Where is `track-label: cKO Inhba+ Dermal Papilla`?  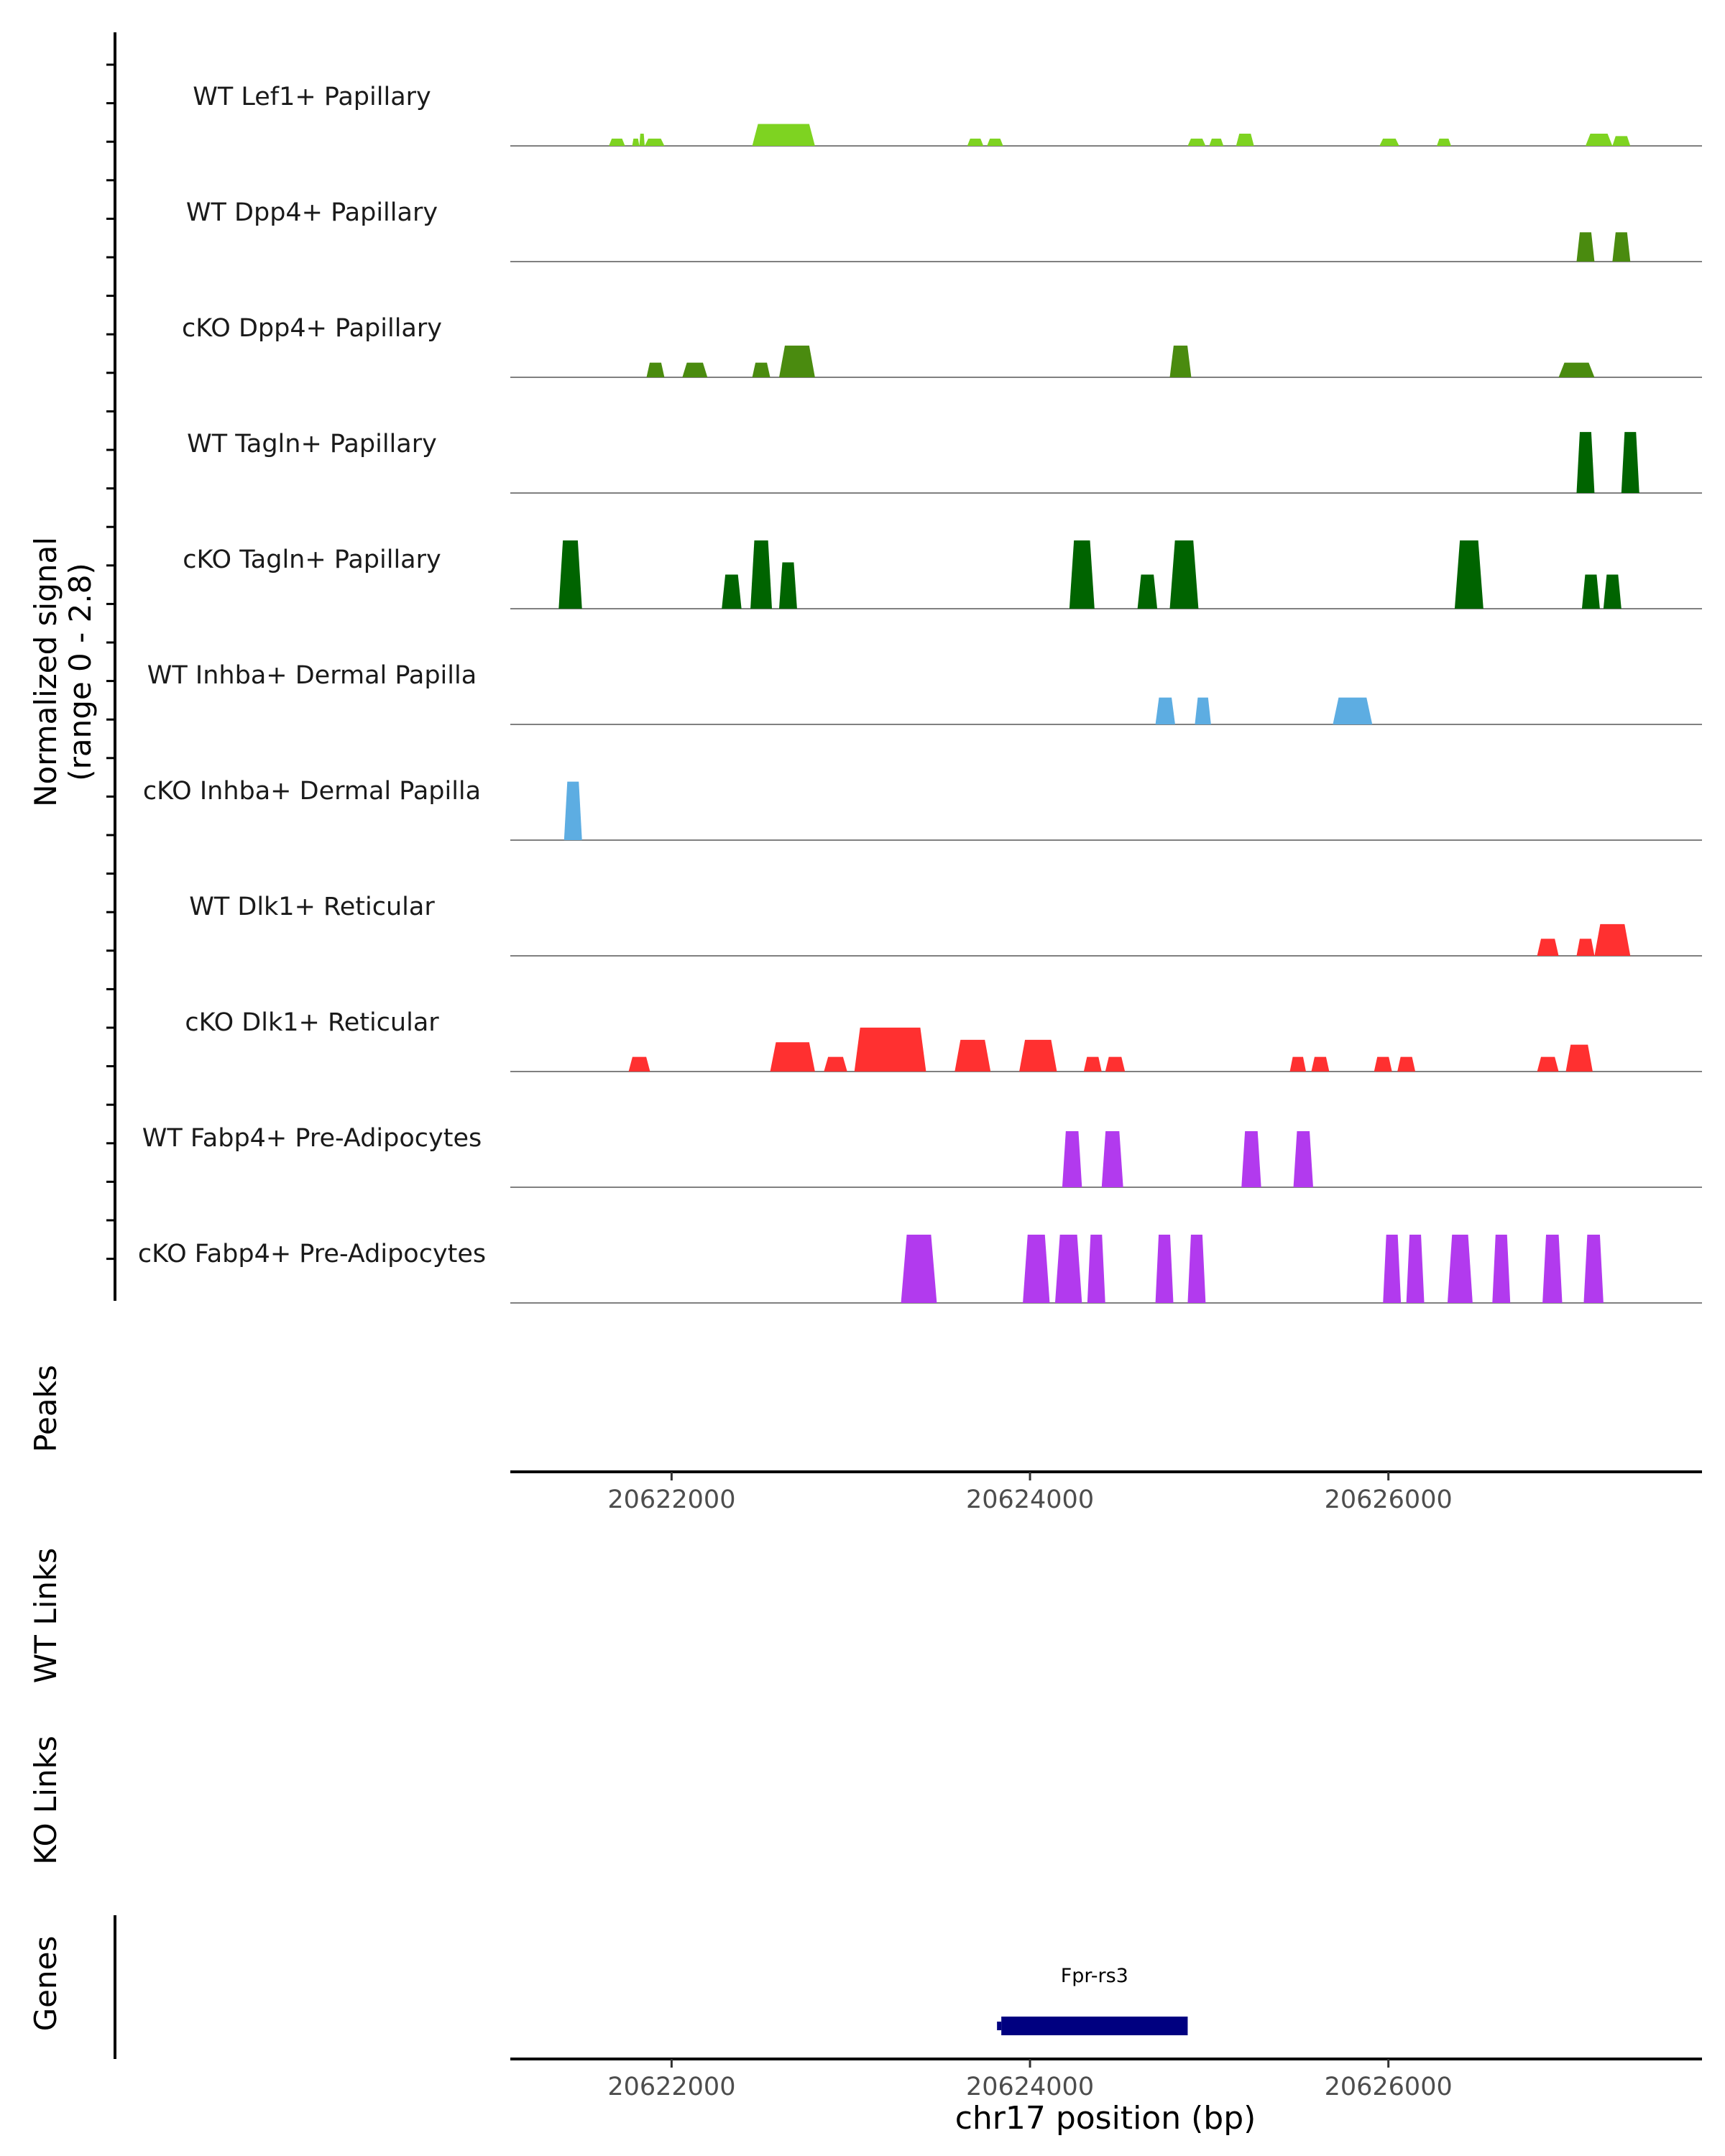 track-label: cKO Inhba+ Dermal Papilla is located at coordinates (312, 791).